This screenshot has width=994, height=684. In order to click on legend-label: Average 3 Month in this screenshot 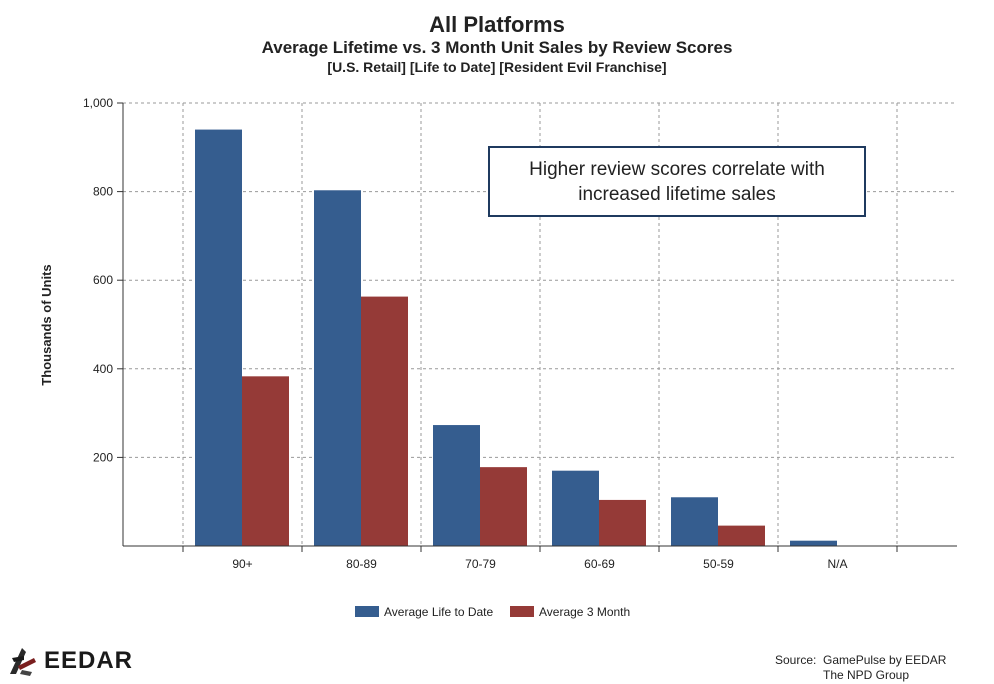, I will do `click(584, 612)`.